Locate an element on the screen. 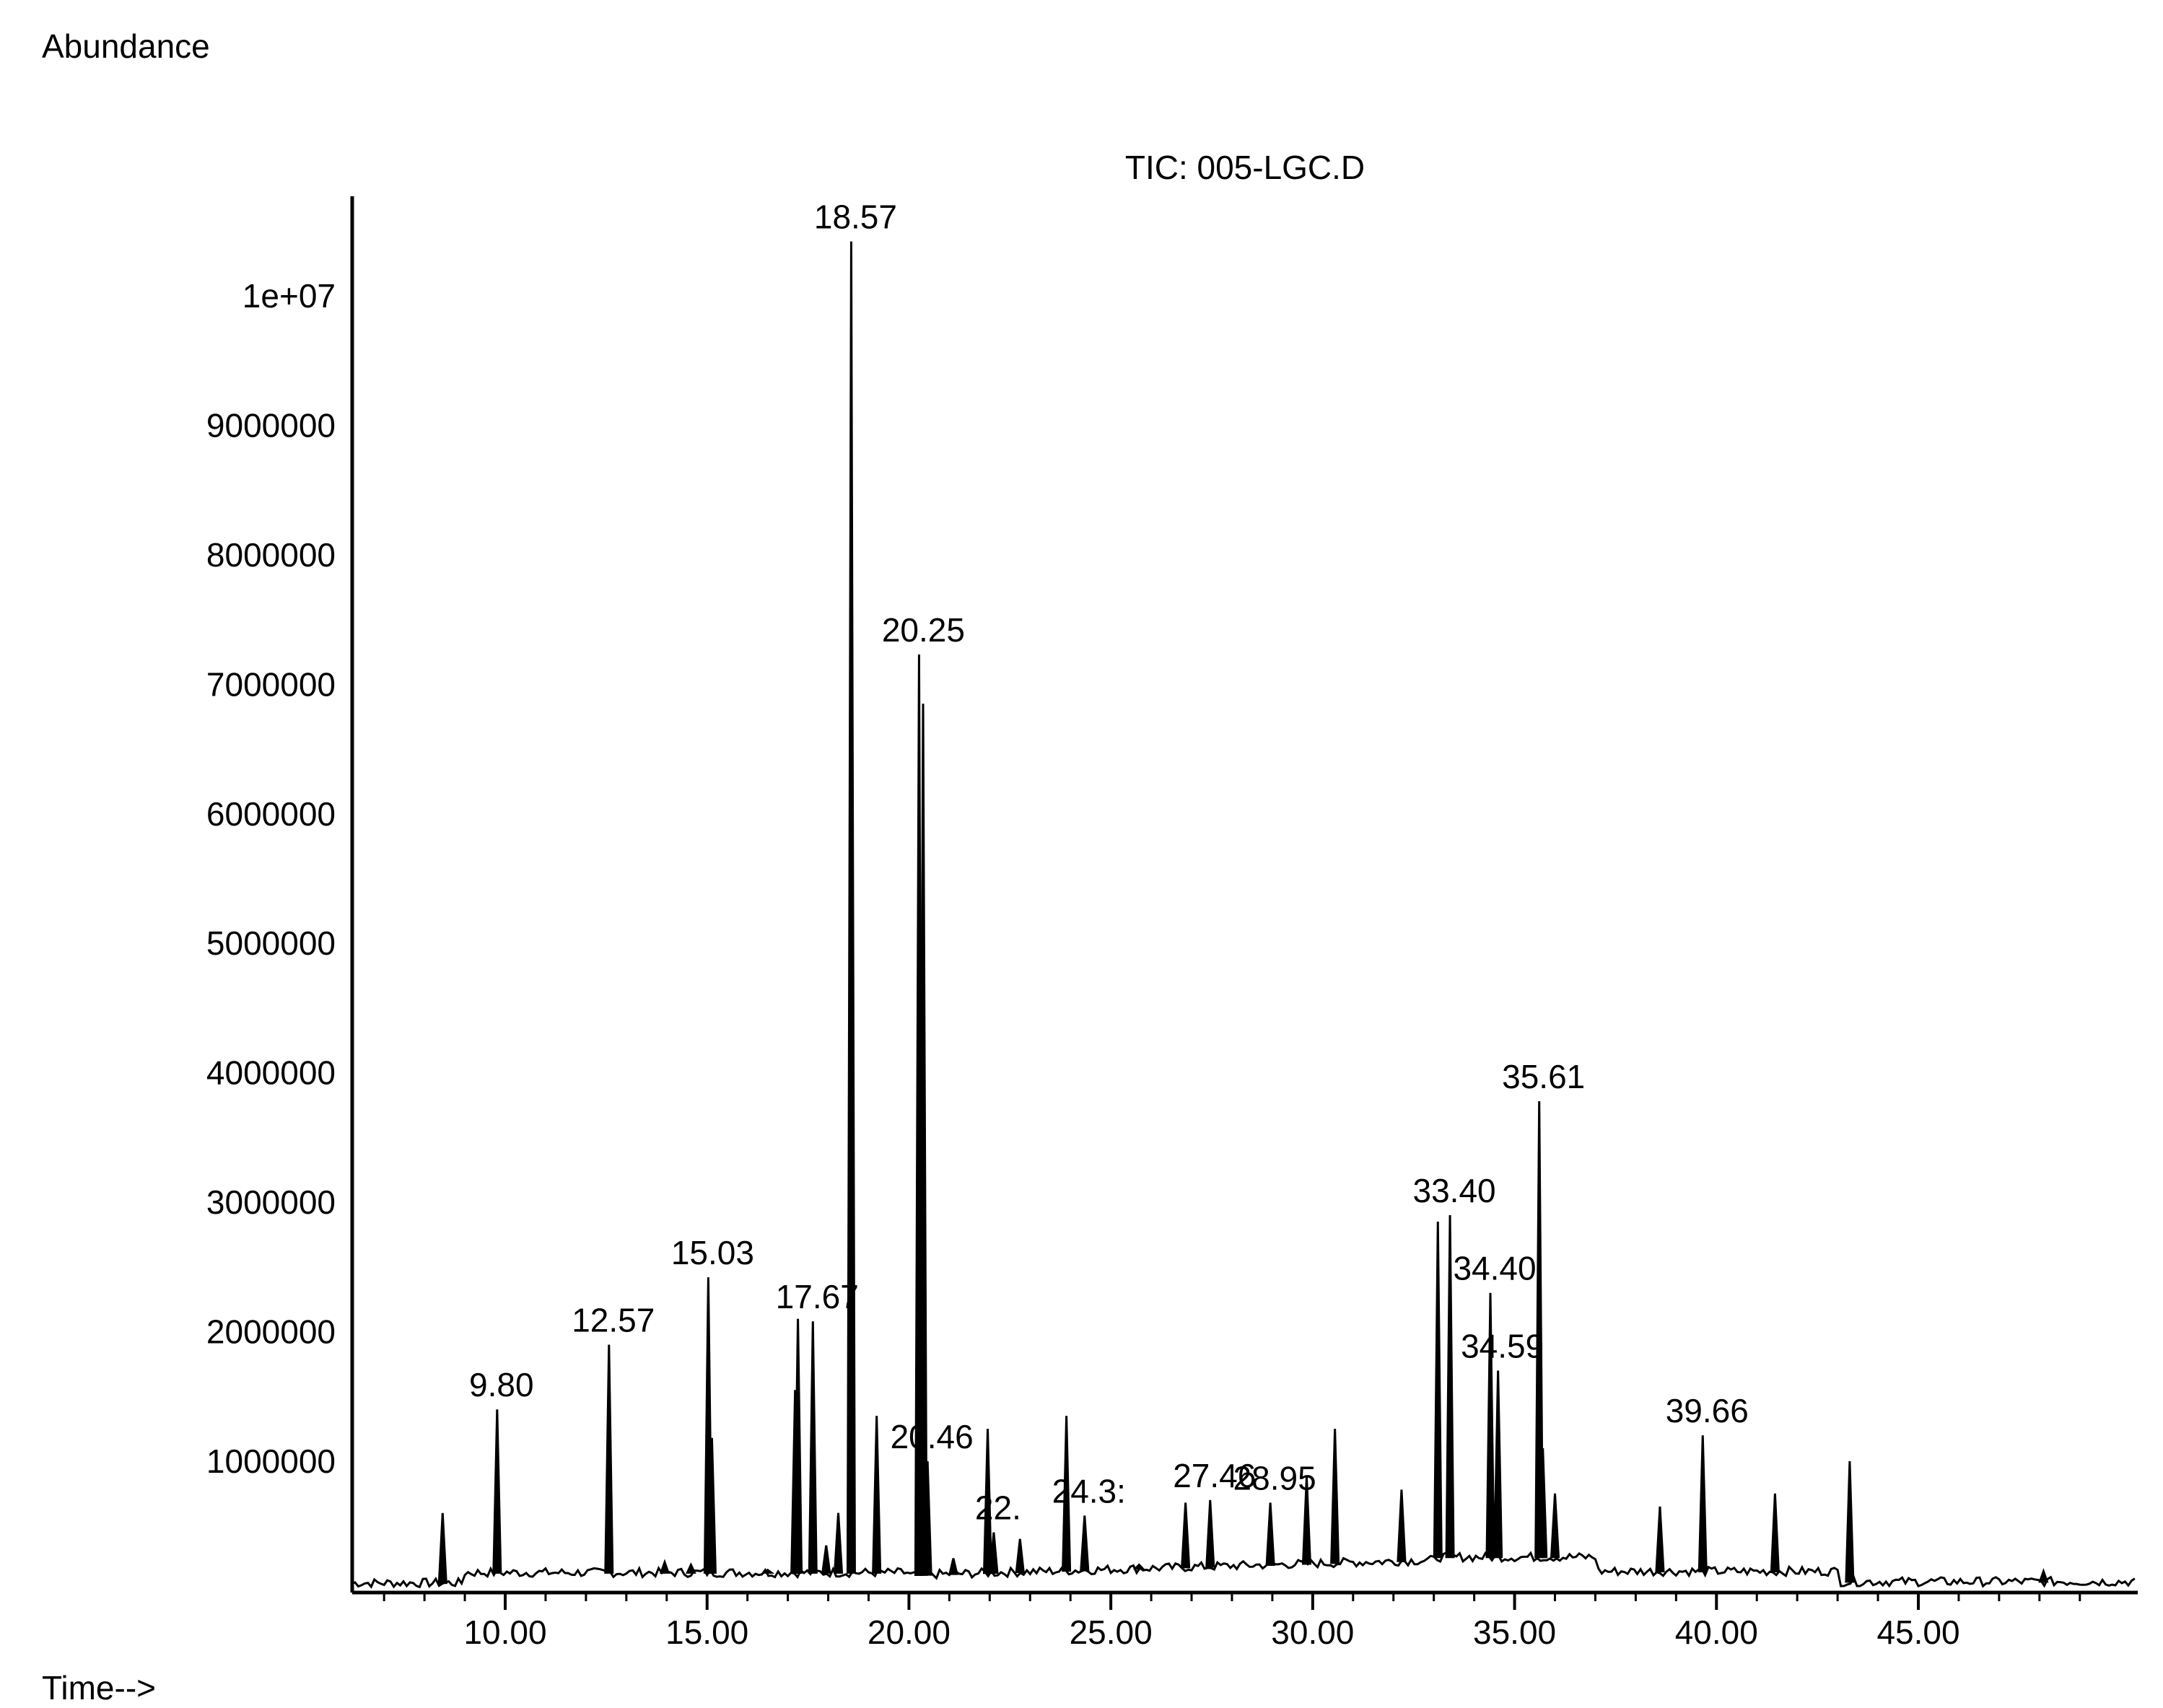  y-tick-label: 7000000 is located at coordinates (271, 684).